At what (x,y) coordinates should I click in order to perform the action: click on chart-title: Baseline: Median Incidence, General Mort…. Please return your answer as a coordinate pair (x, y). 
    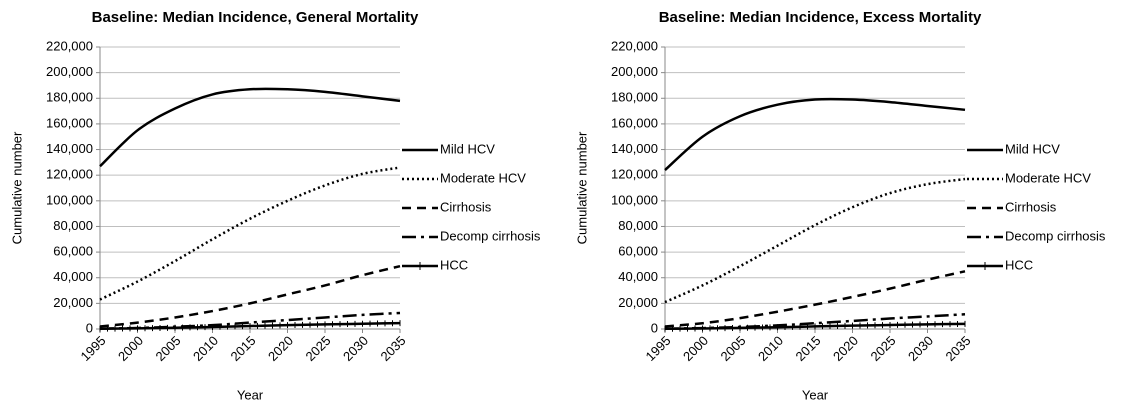
    Looking at the image, I should click on (255, 17).